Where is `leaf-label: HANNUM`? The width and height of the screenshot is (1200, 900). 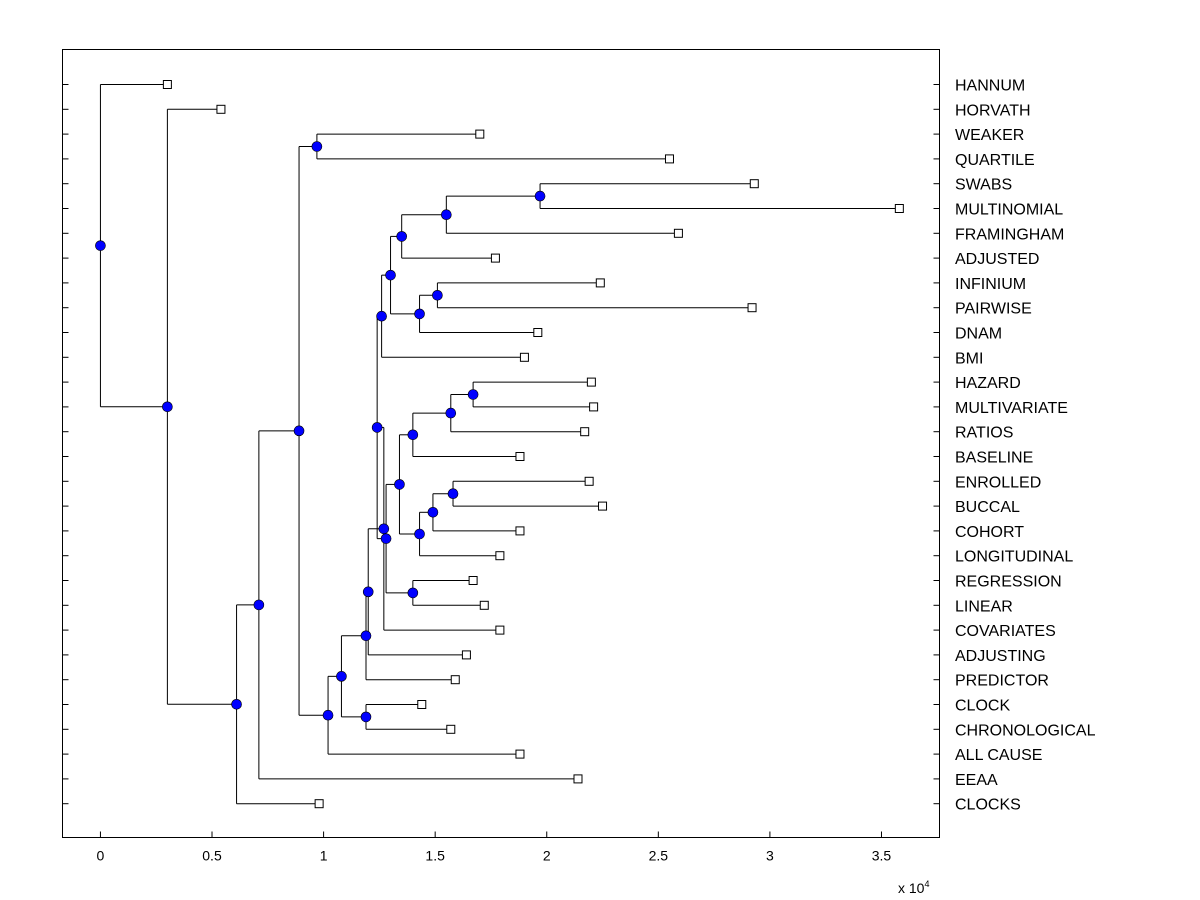
leaf-label: HANNUM is located at coordinates (990, 86).